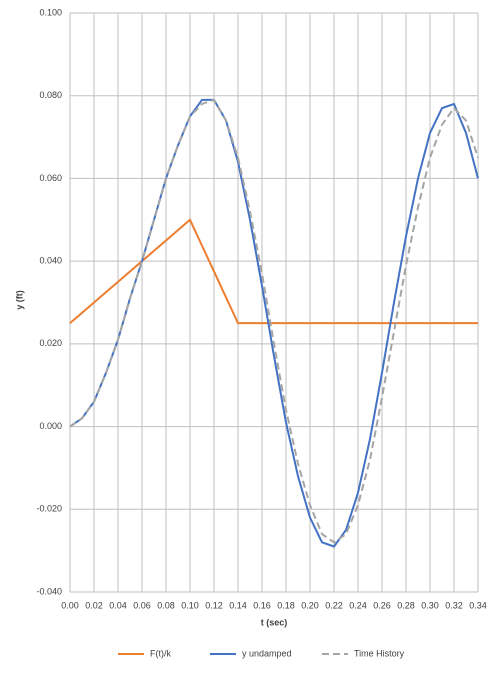 This screenshot has width=500, height=675. Describe the element at coordinates (273, 271) in the screenshot. I see `series-line` at that location.